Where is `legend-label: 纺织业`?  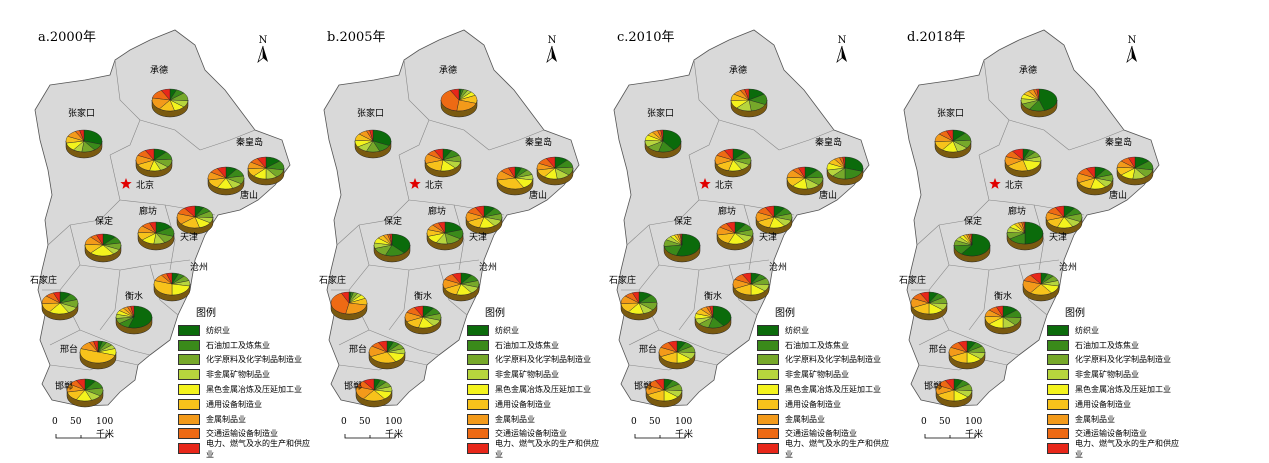
legend-label: 纺织业 is located at coordinates (507, 330).